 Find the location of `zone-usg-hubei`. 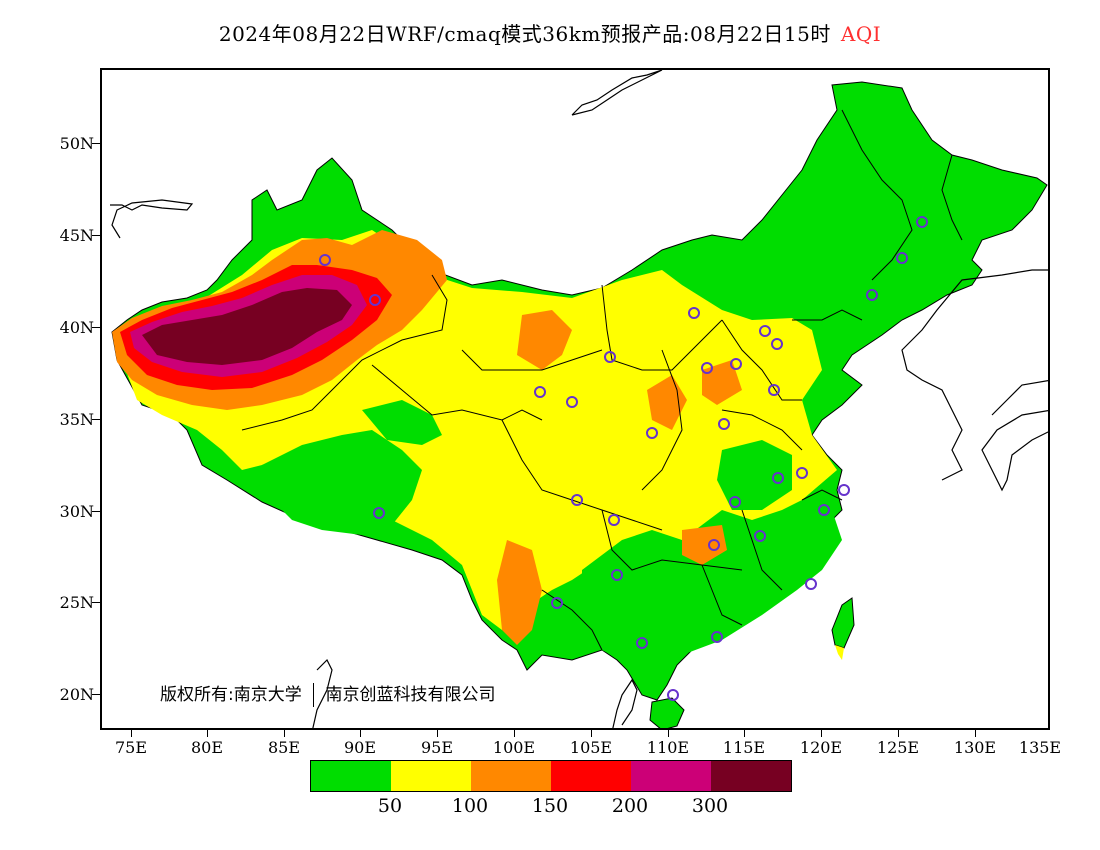

zone-usg-hubei is located at coordinates (704, 545).